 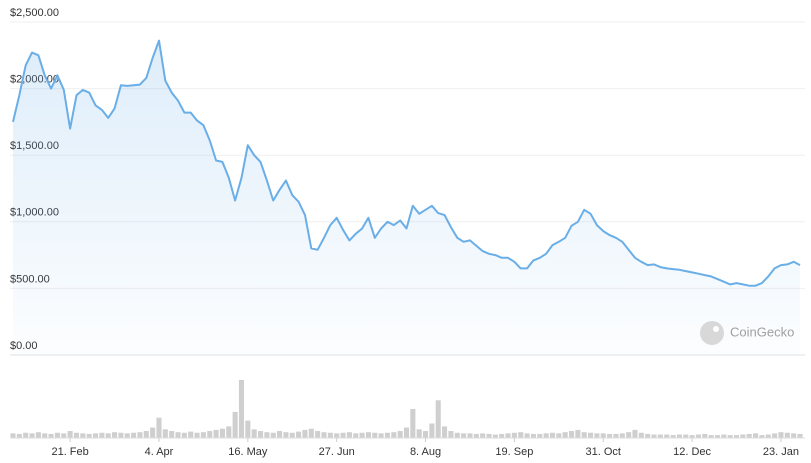 I want to click on watermark-text: CoinGecko, so click(x=762, y=331).